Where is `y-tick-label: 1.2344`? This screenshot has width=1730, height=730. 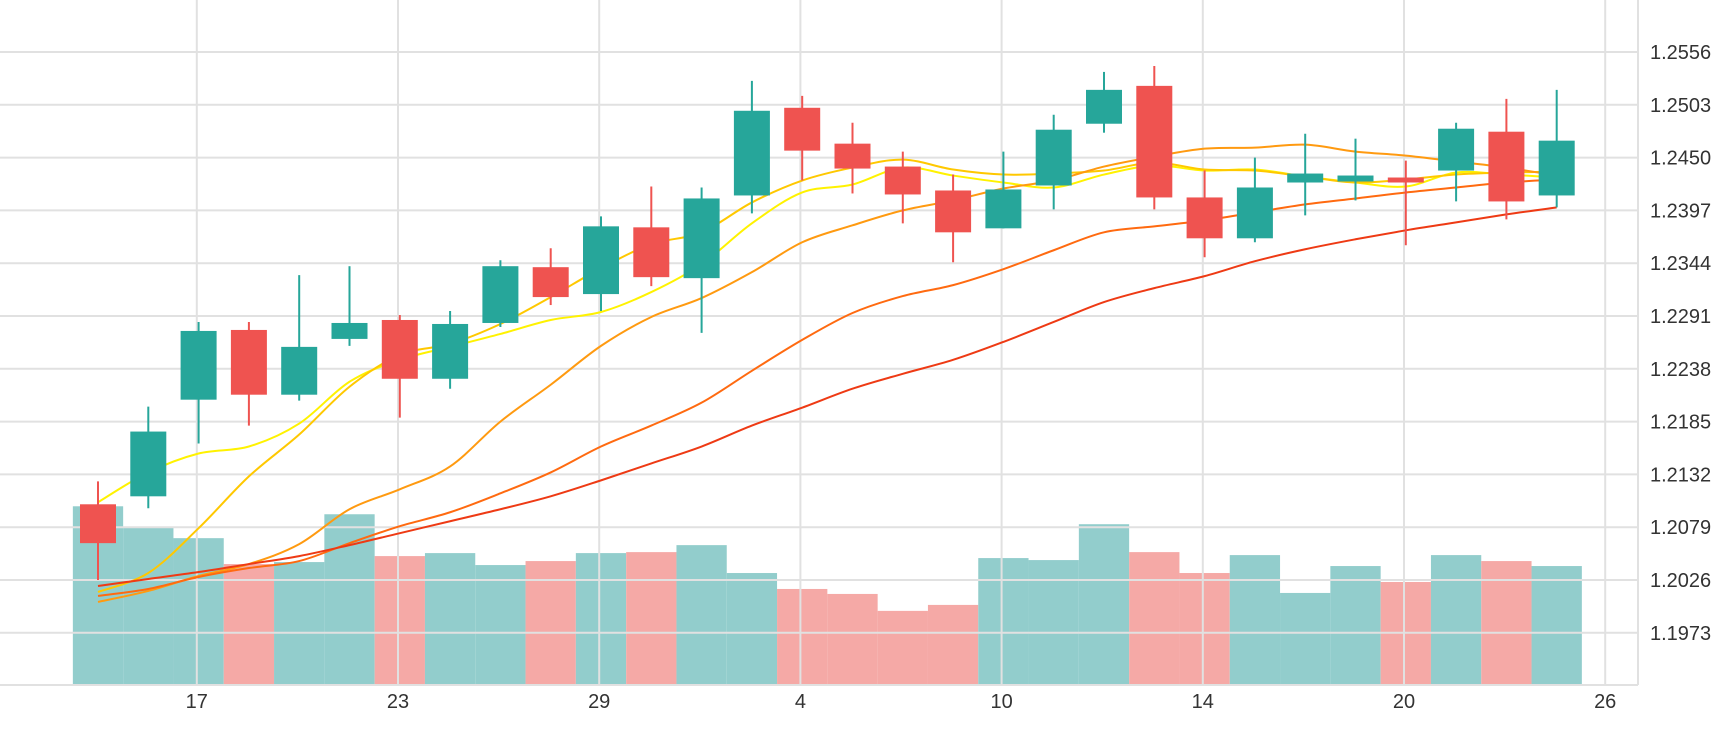
y-tick-label: 1.2344 is located at coordinates (1680, 264).